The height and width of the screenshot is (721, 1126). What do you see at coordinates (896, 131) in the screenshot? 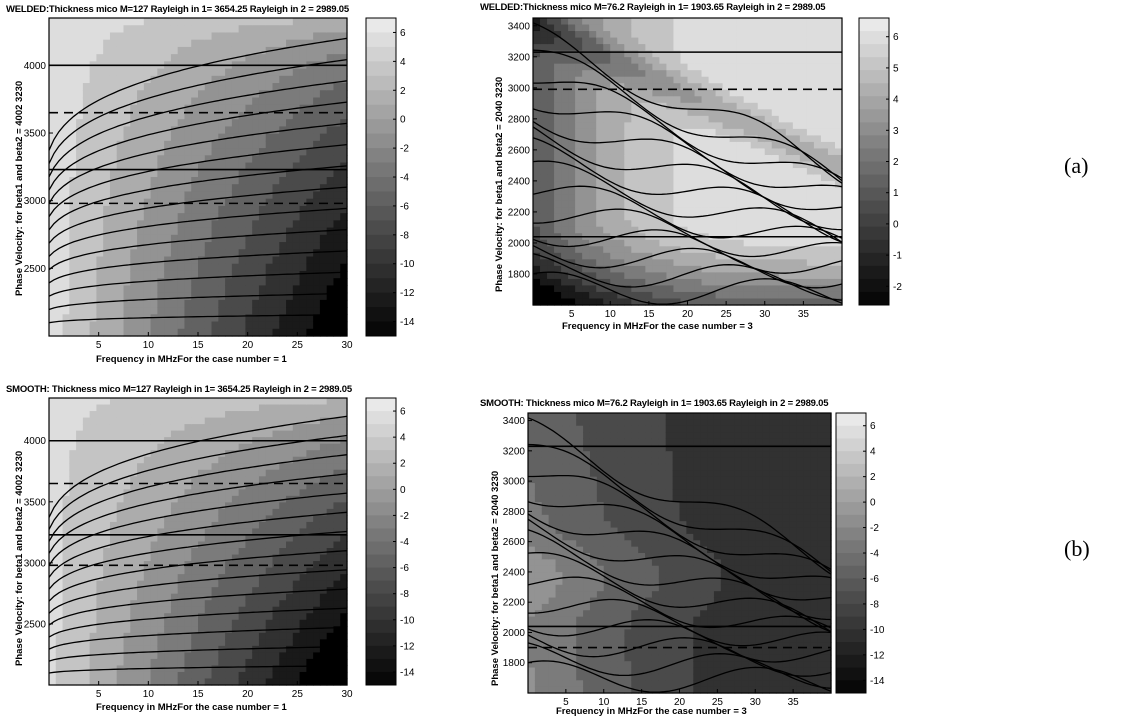
I see `colorbar-tick-label: 3` at bounding box center [896, 131].